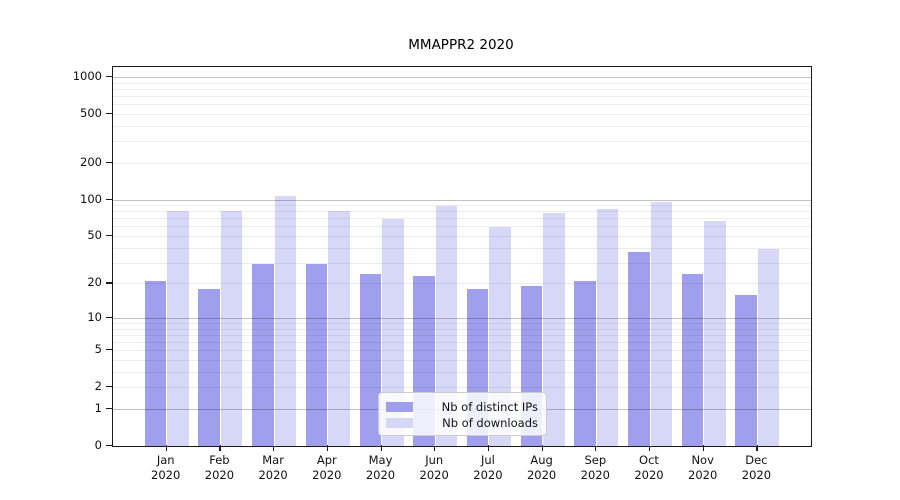  Describe the element at coordinates (91, 112) in the screenshot. I see `y-tick-label: 500` at that location.